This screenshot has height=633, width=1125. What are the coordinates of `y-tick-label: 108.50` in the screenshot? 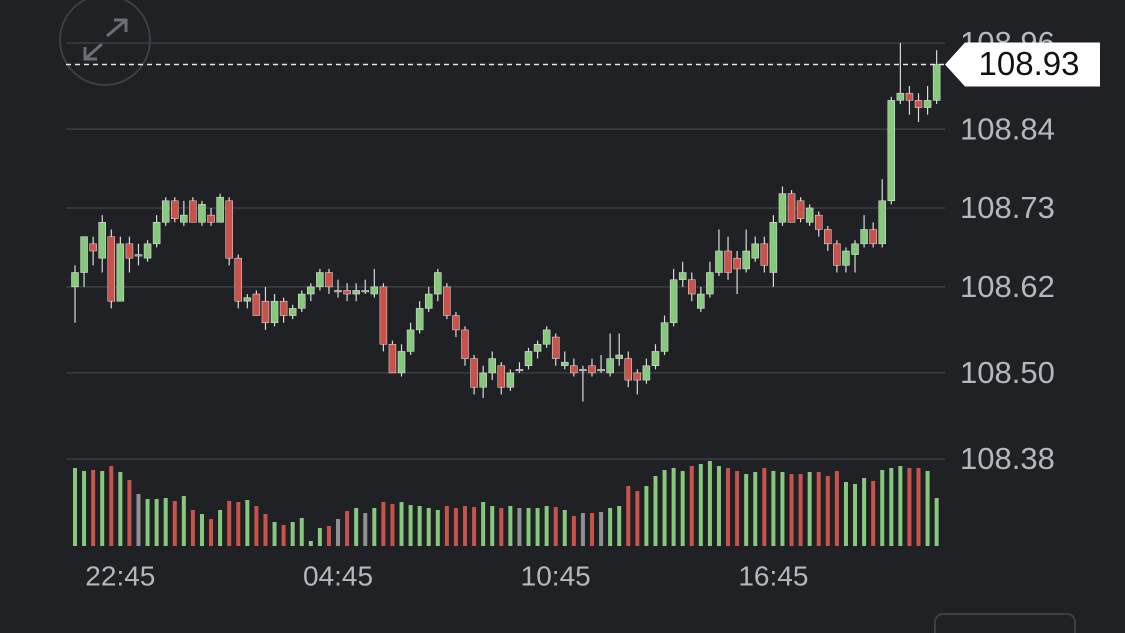 It's located at (1007, 372).